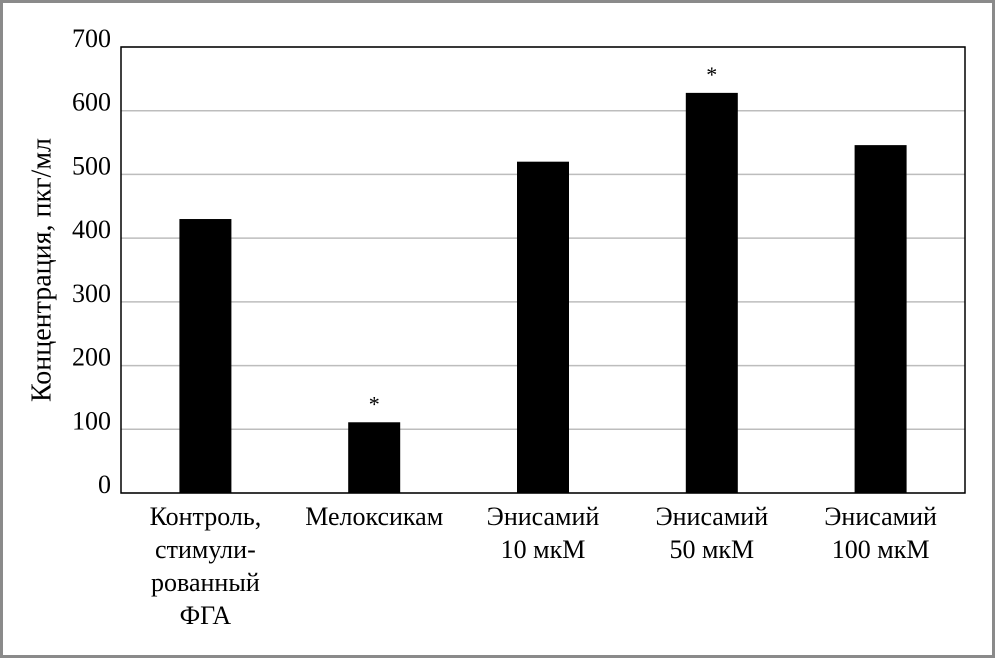 This screenshot has width=995, height=658. I want to click on y-tick-label: 300, so click(91, 293).